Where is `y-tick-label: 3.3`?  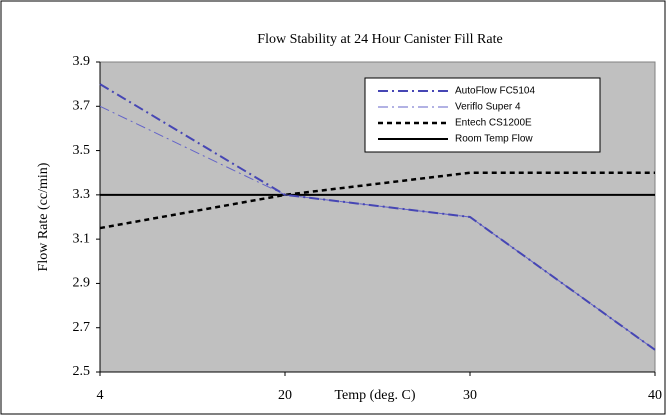
y-tick-label: 3.3 is located at coordinates (82, 194).